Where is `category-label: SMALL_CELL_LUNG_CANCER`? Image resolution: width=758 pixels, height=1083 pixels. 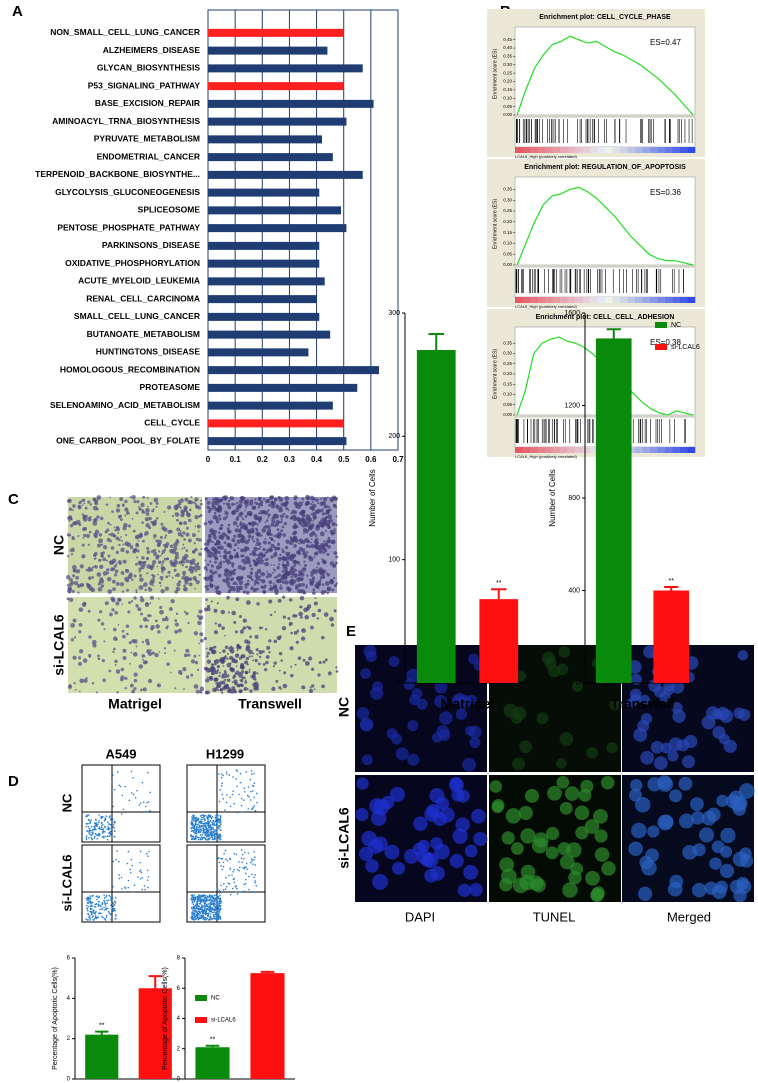
category-label: SMALL_CELL_LUNG_CANCER is located at coordinates (137, 316).